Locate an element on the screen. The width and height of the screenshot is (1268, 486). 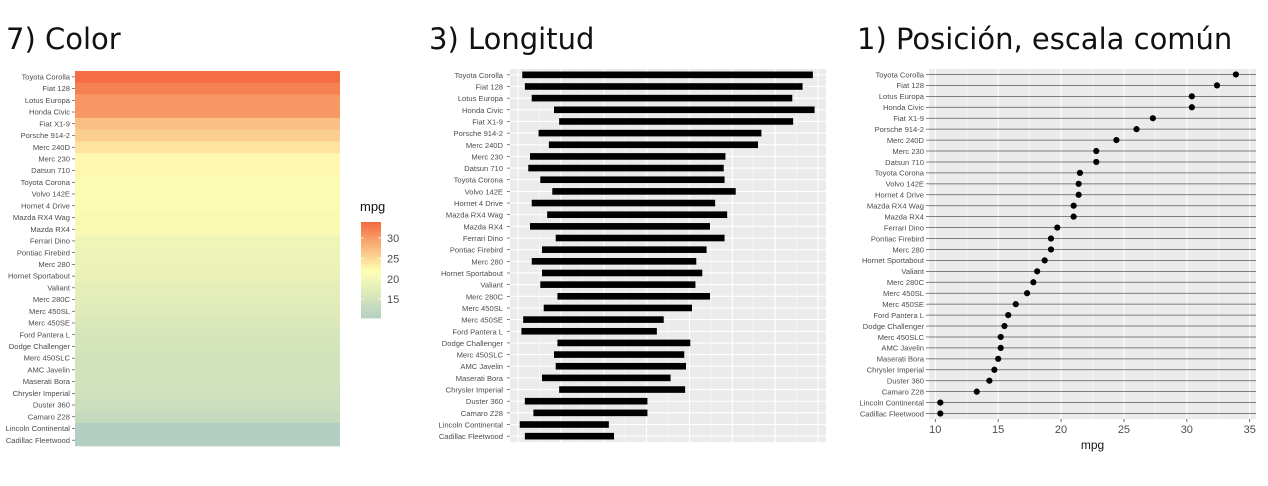
heatmap-row-label: Chrysler Imperial is located at coordinates (42, 393).